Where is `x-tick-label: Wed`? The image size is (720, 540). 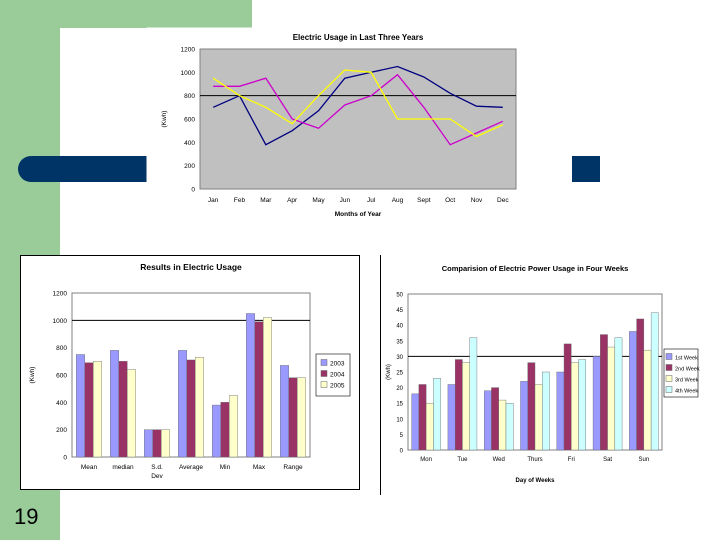 x-tick-label: Wed is located at coordinates (499, 460).